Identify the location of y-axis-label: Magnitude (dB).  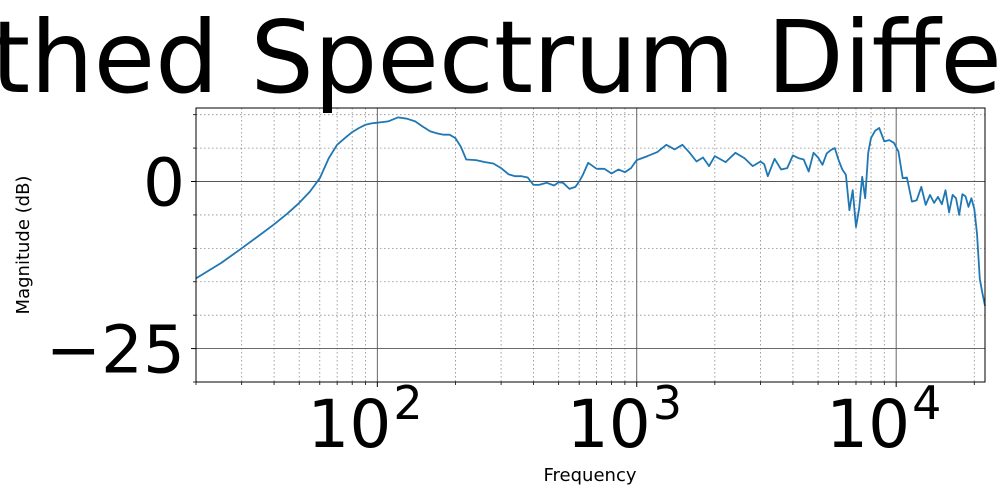
(23, 245).